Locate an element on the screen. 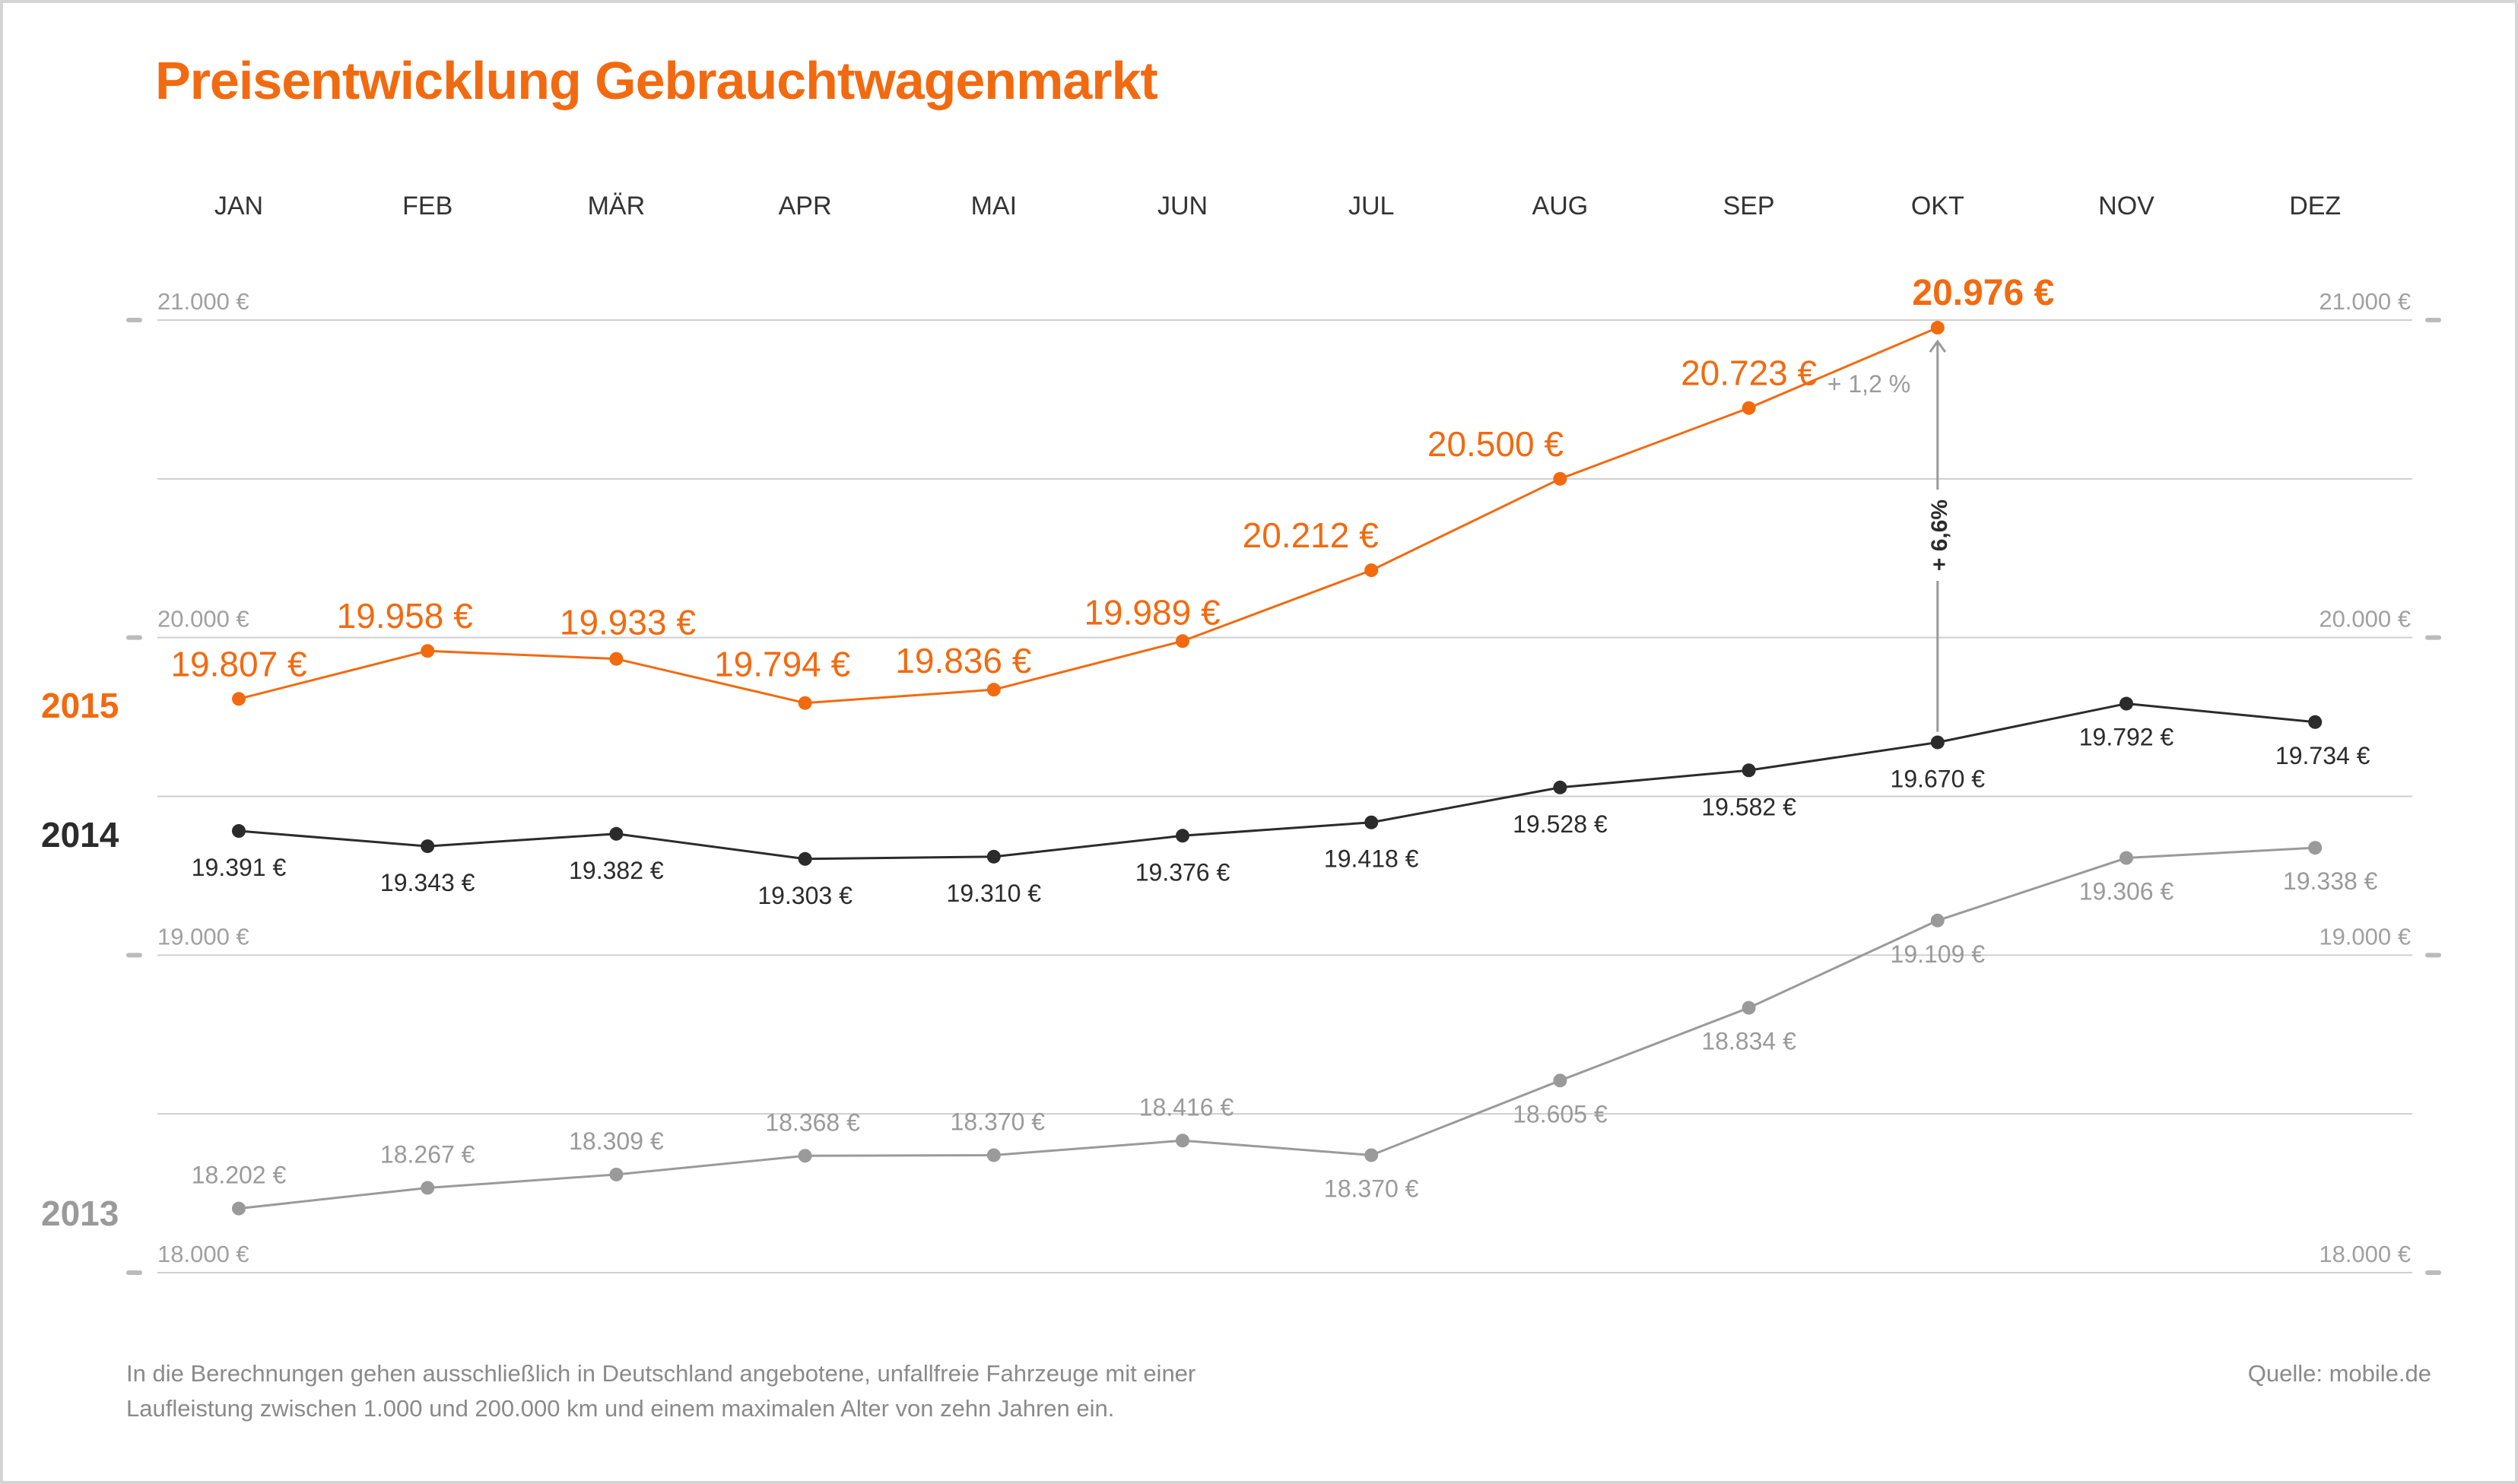 The height and width of the screenshot is (1484, 2518). data-label-2014: 19.670 € is located at coordinates (1938, 778).